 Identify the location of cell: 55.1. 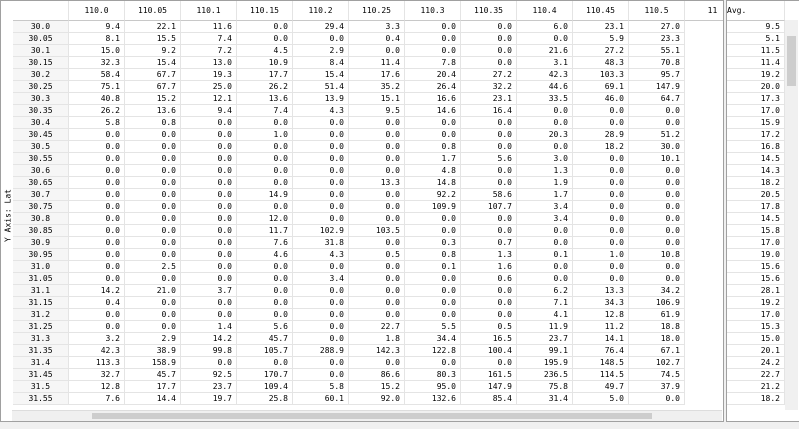
(657, 51).